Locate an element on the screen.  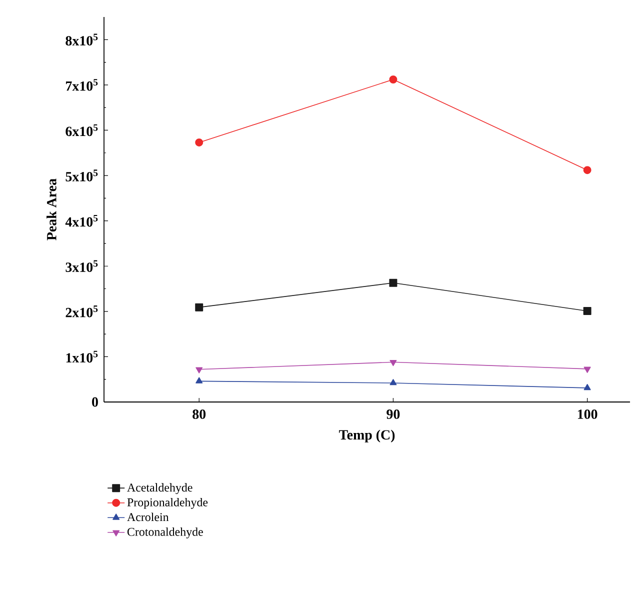
x-tick-label: 100 is located at coordinates (588, 414).